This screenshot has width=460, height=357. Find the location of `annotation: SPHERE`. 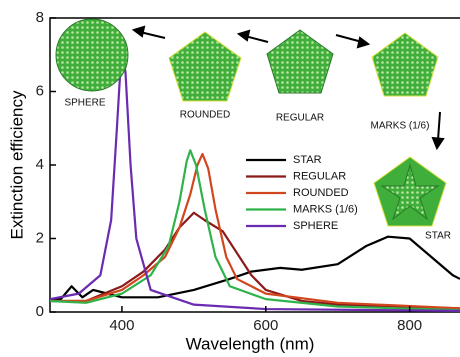

annotation: SPHERE is located at coordinates (84, 103).